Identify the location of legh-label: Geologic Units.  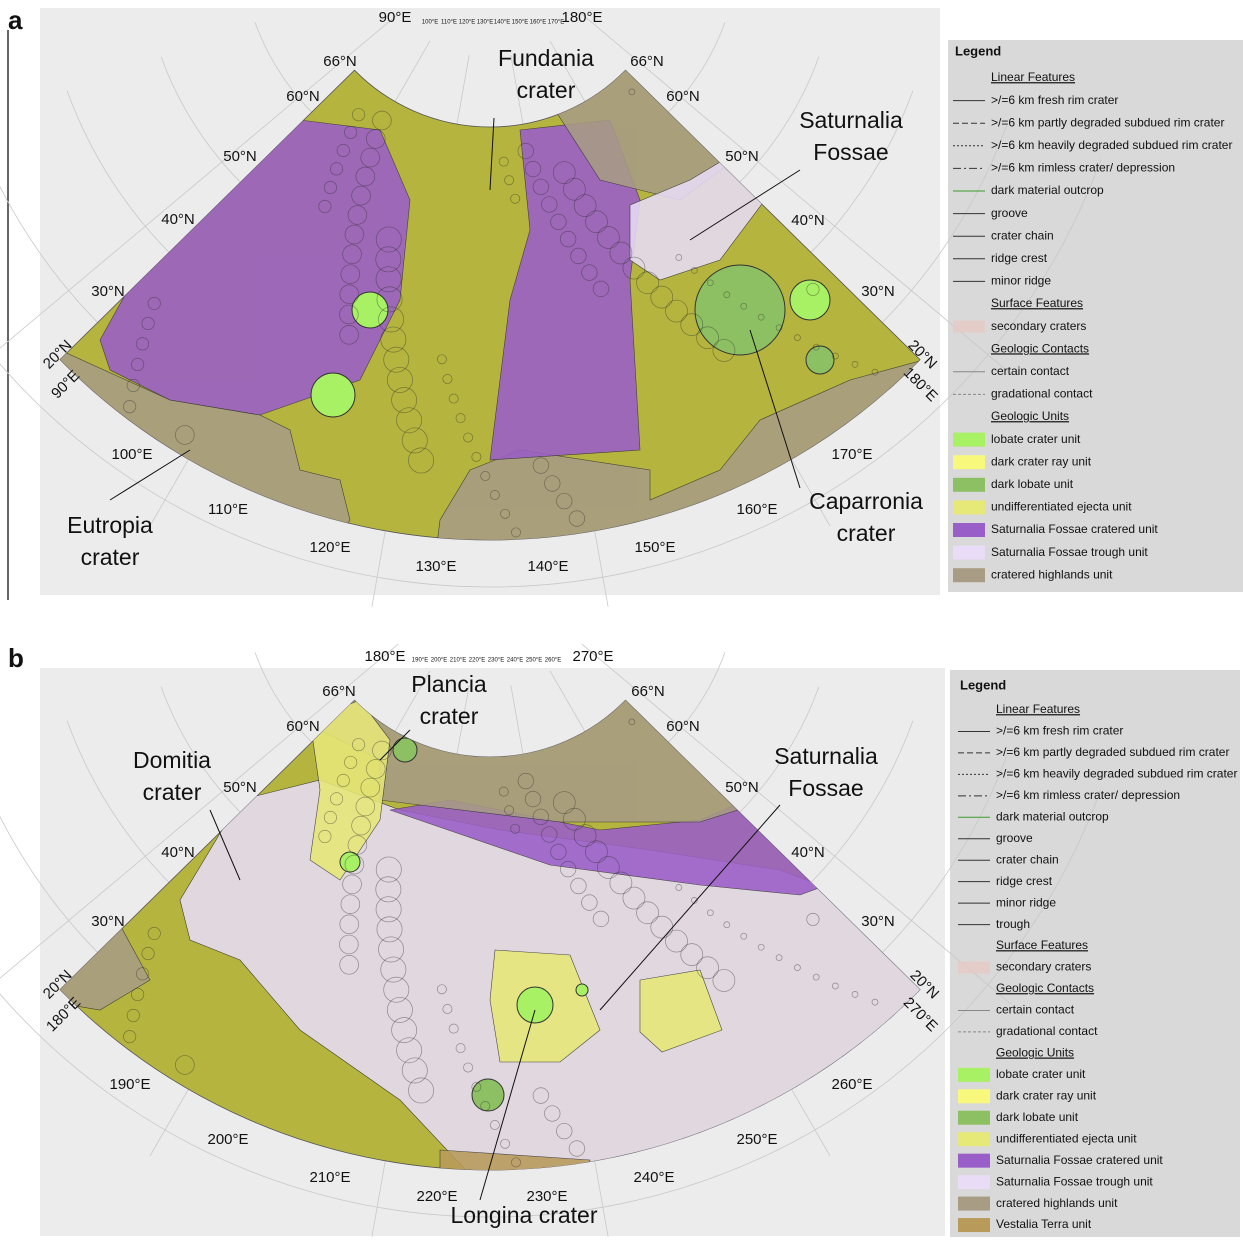
(1035, 1053).